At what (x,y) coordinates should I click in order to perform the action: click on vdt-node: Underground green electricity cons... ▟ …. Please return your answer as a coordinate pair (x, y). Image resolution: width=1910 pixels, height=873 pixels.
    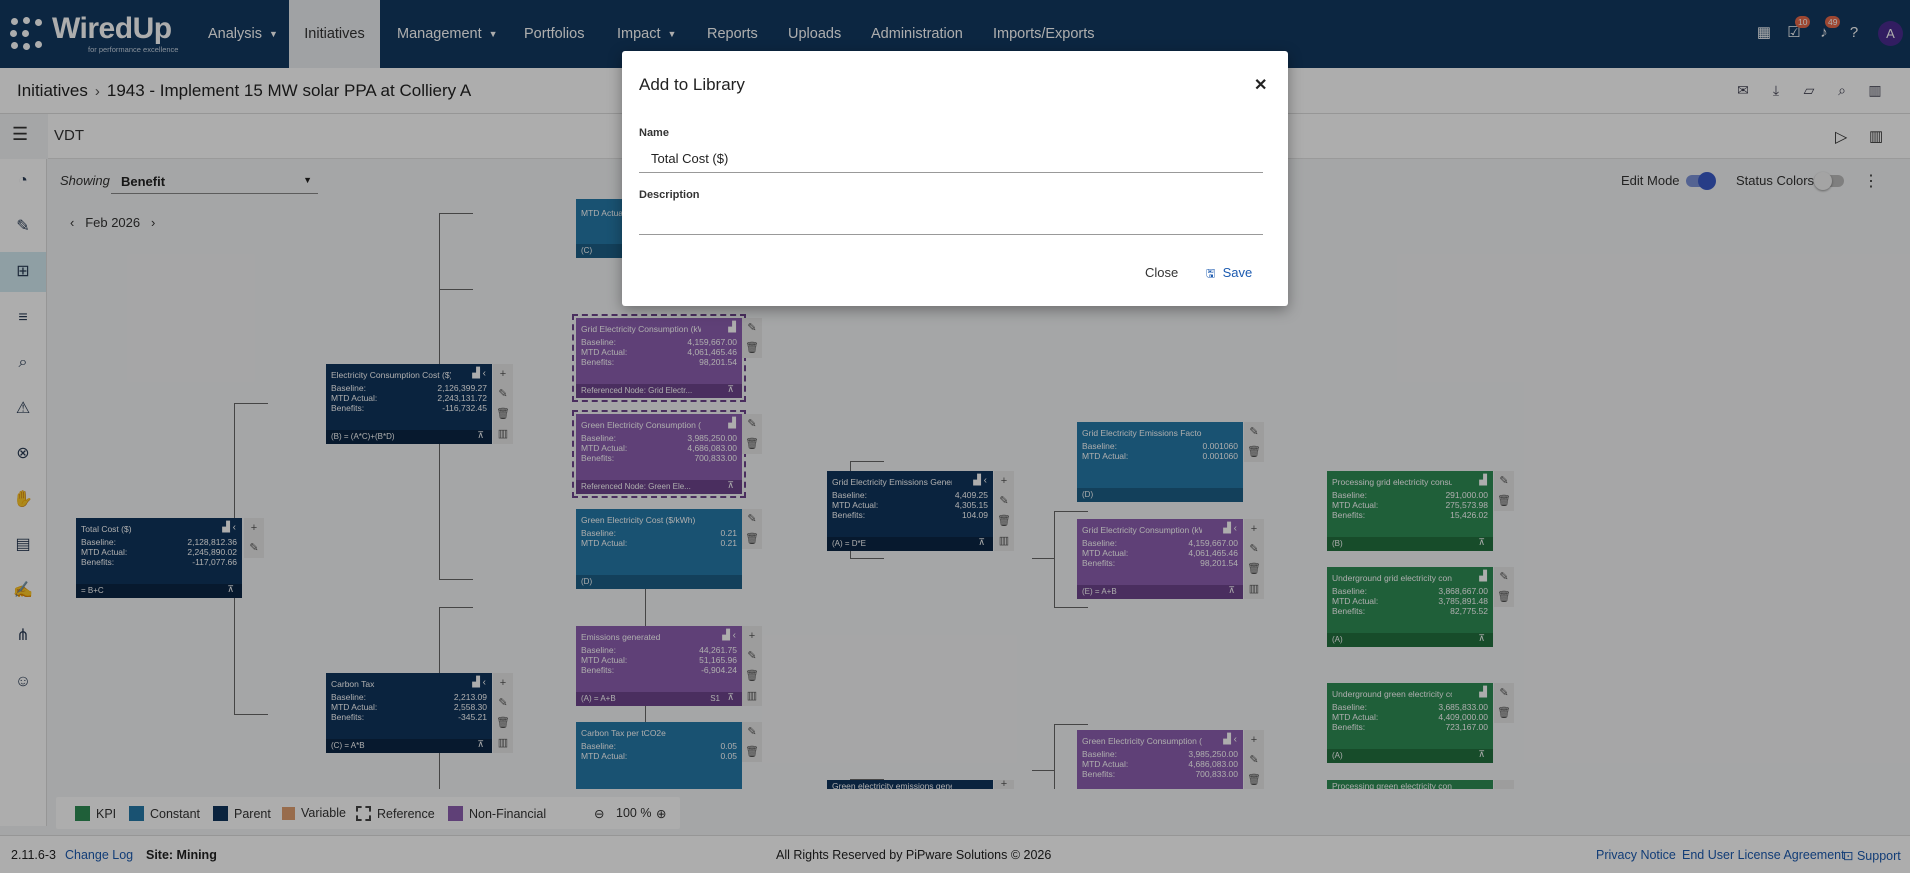
    Looking at the image, I should click on (1410, 723).